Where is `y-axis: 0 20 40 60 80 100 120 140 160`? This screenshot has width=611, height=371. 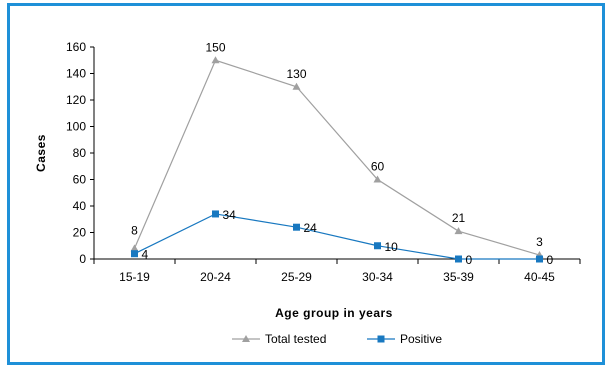
y-axis: 0 20 40 60 80 100 120 140 160 is located at coordinates (80, 153).